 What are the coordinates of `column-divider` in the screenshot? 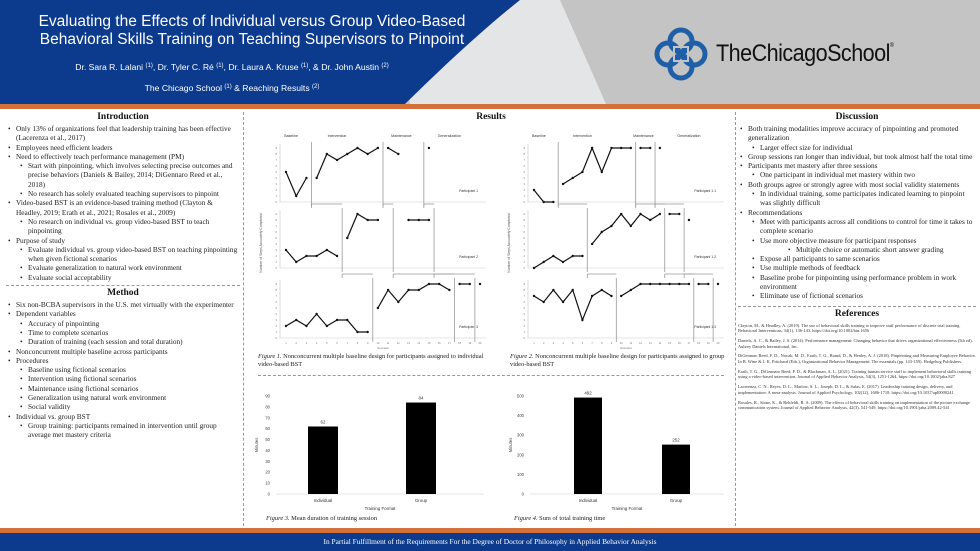 It's located at (735, 319).